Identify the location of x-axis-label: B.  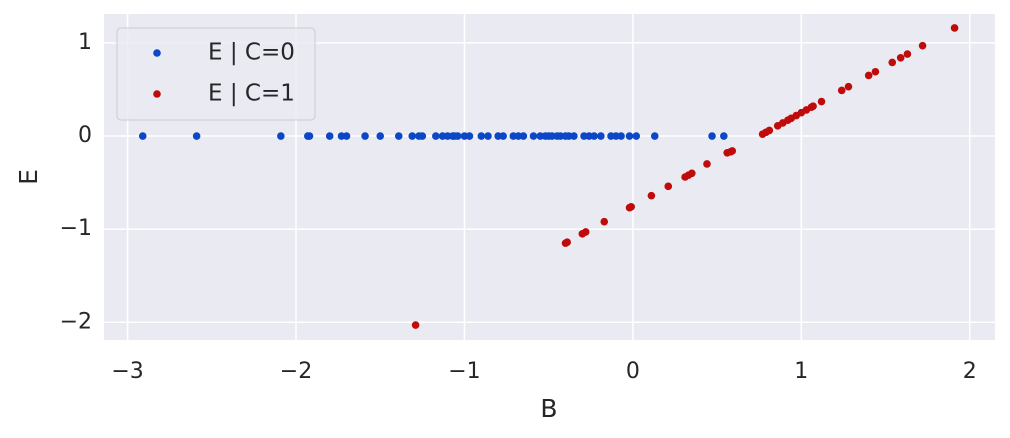
(548, 408).